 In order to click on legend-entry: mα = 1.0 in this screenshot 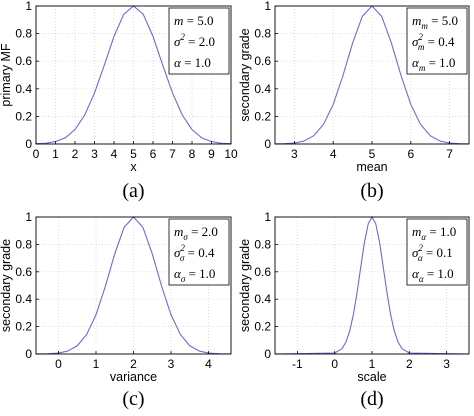, I will do `click(434, 233)`.